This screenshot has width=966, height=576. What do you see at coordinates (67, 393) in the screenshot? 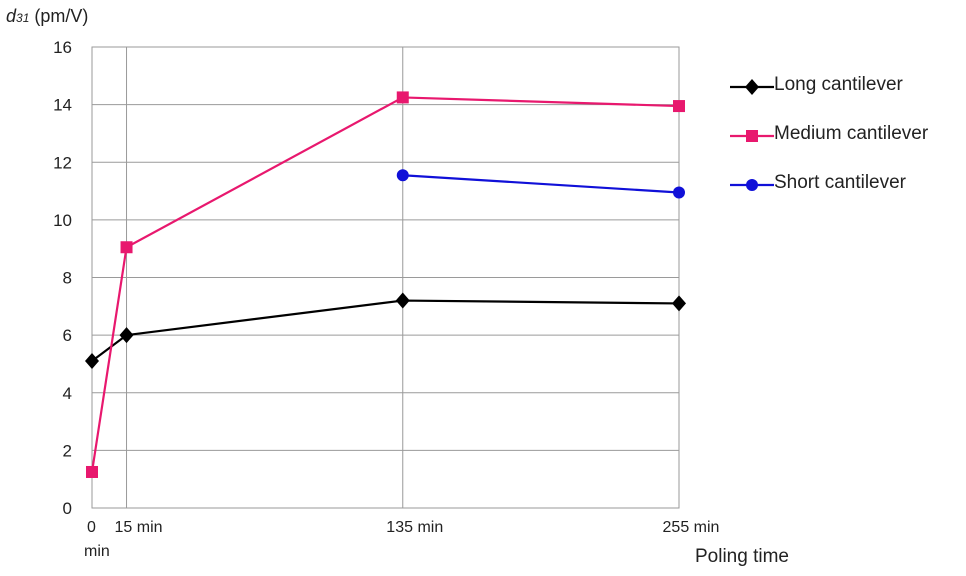
I see `y-tick-label: 4` at bounding box center [67, 393].